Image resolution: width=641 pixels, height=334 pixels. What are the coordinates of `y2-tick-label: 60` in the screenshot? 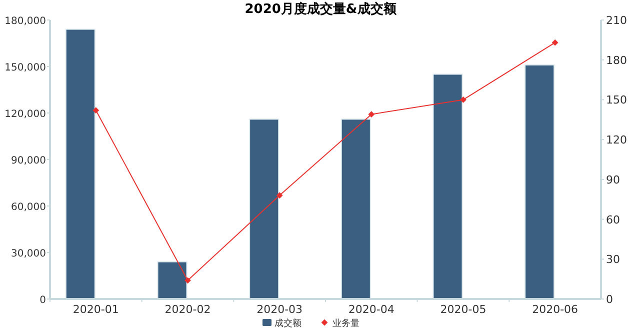 It's located at (613, 219).